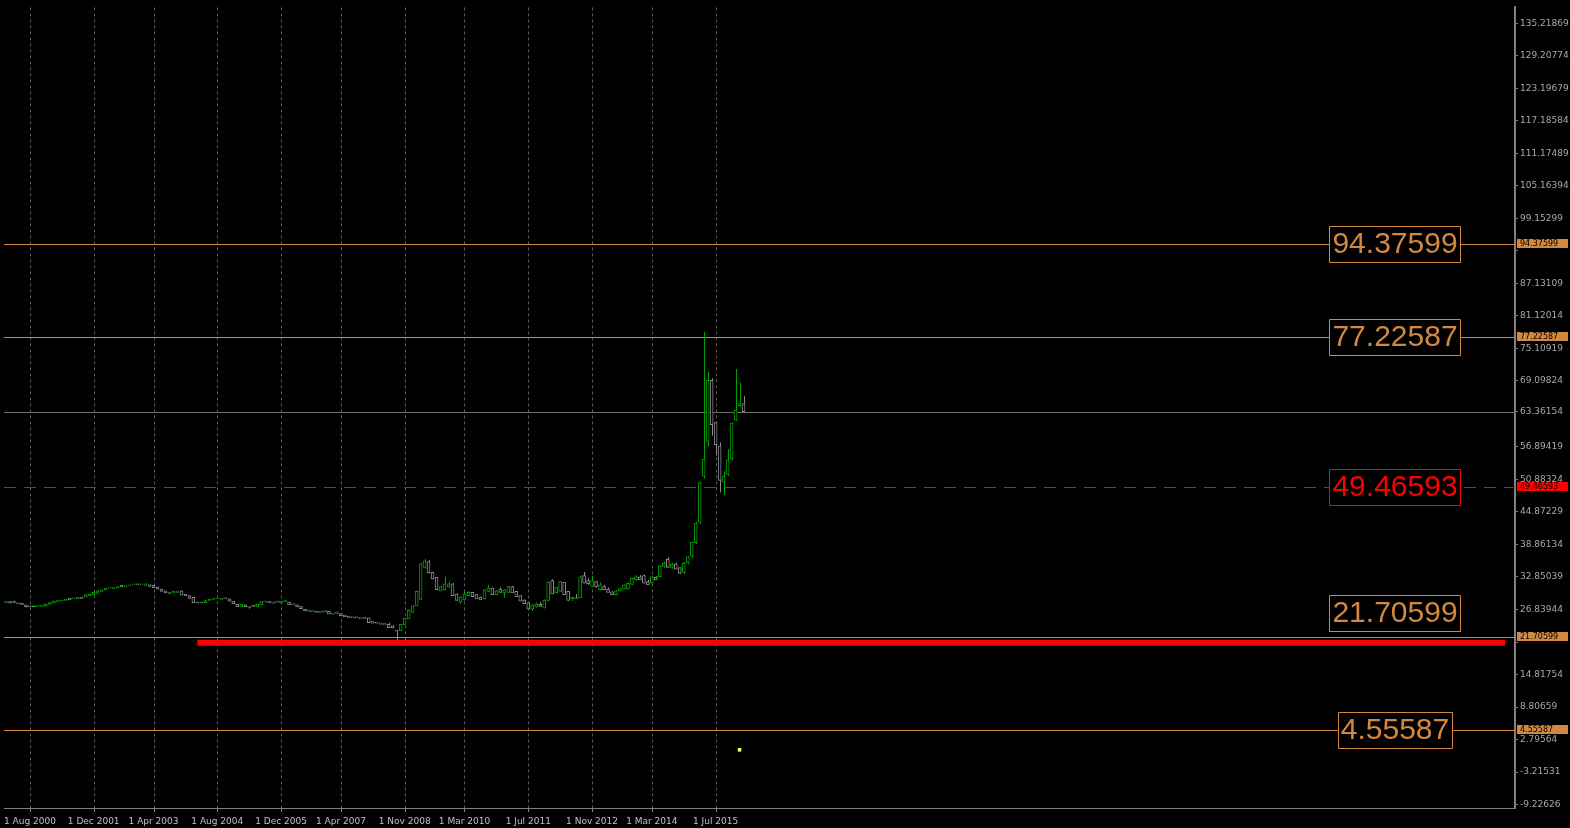 Image resolution: width=1570 pixels, height=828 pixels. I want to click on x-tick-label: 1 Mar 2010, so click(464, 820).